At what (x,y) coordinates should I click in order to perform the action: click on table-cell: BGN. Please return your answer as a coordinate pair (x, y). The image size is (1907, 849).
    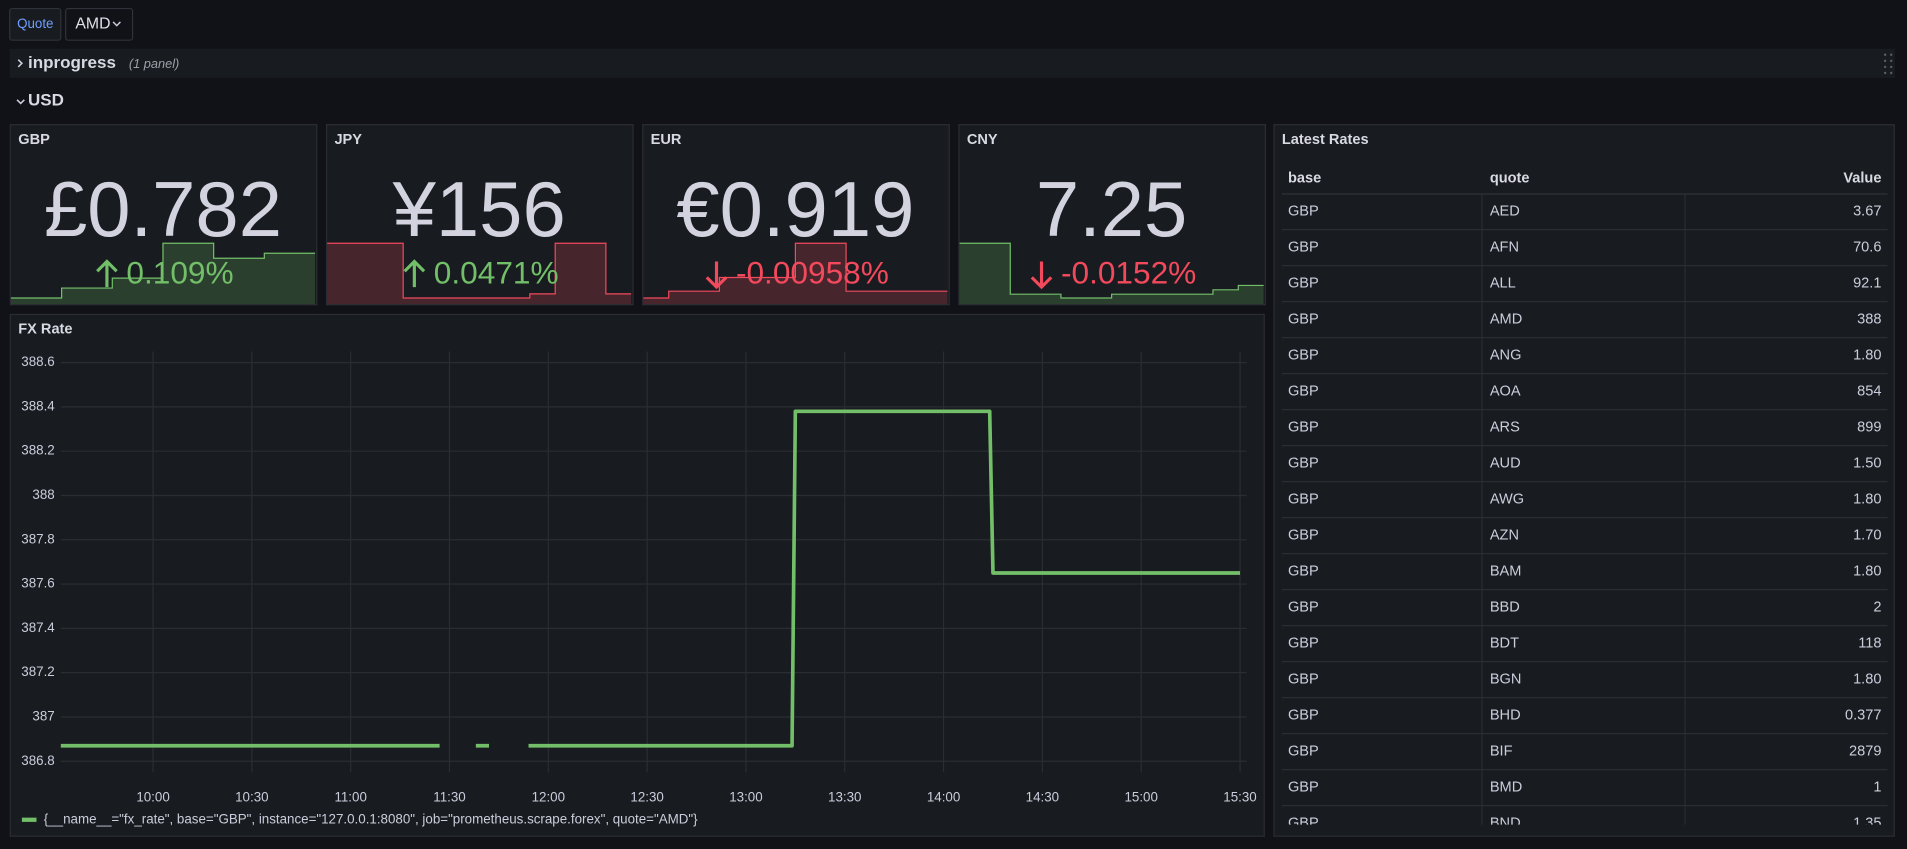
    Looking at the image, I should click on (1506, 680).